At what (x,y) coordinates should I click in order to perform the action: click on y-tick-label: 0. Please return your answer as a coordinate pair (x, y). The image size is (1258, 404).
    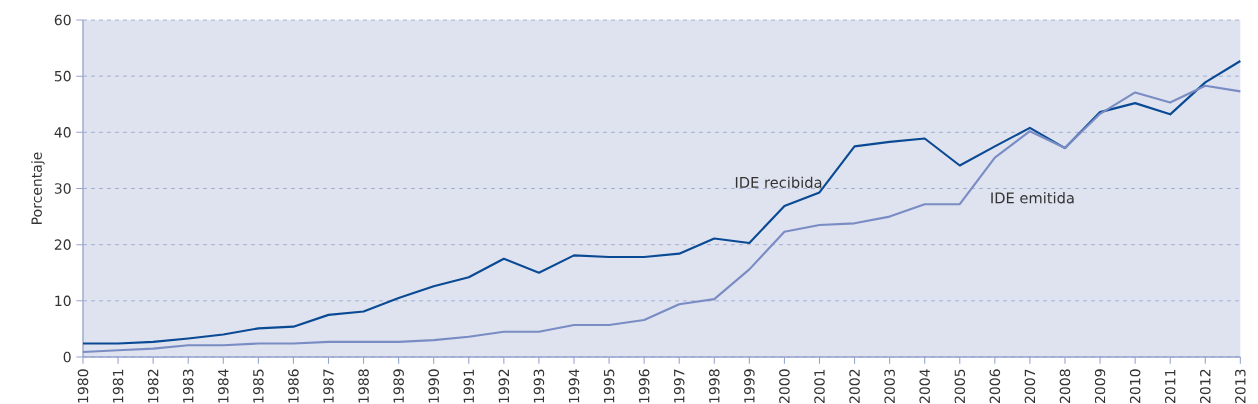
    Looking at the image, I should click on (67, 357).